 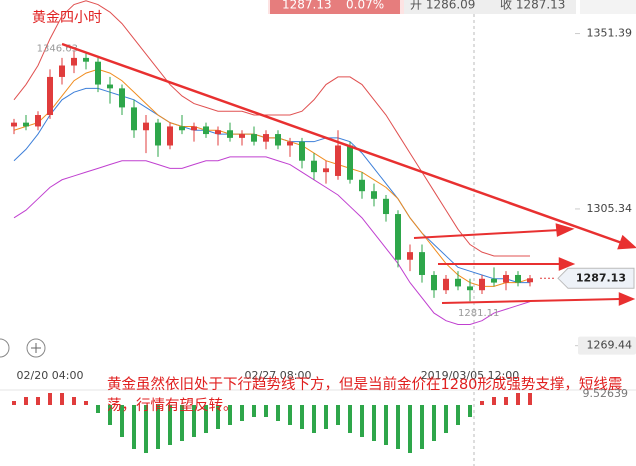 What do you see at coordinates (610, 345) in the screenshot?
I see `y-tick-label: 1269.44` at bounding box center [610, 345].